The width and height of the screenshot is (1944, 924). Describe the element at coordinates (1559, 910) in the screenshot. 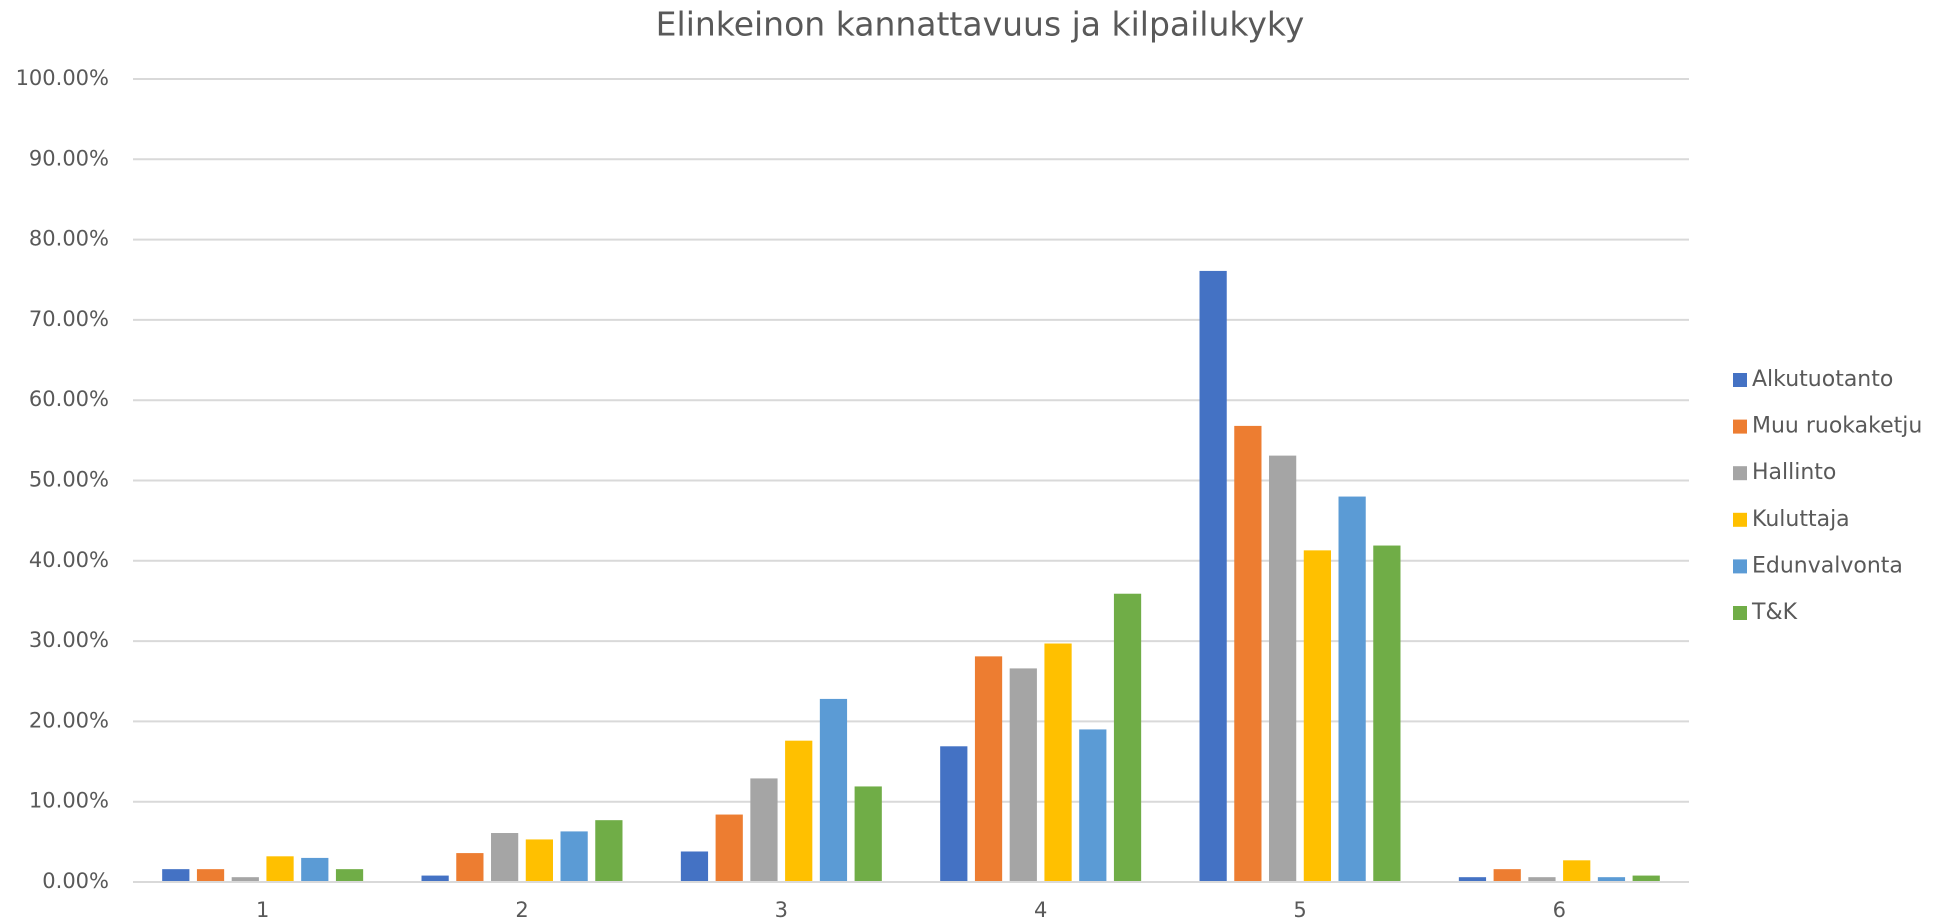

I see `x-tick-label: 6` at that location.